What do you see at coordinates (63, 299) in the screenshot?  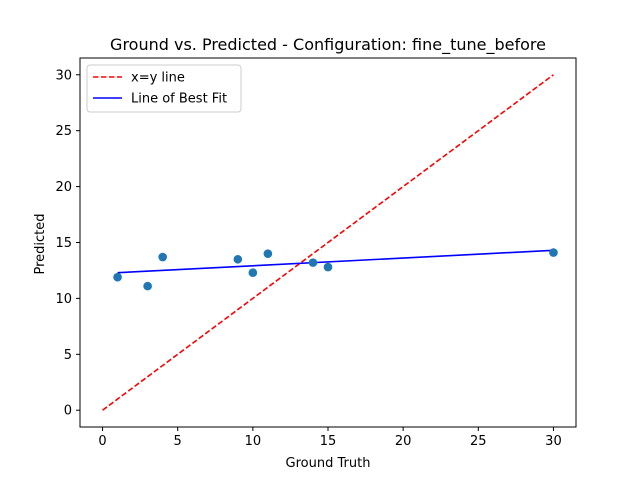 I see `y-tick-label: 10` at bounding box center [63, 299].